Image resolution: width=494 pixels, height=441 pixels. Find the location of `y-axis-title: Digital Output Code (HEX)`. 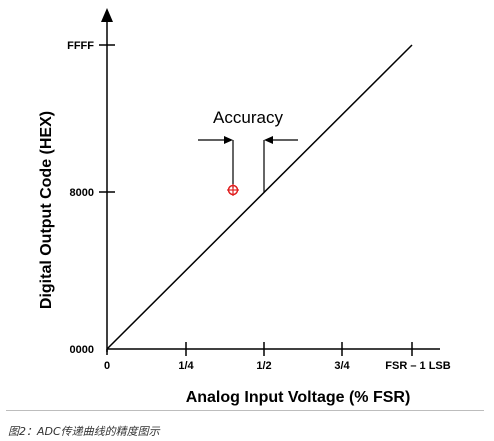

y-axis-title: Digital Output Code (HEX) is located at coordinates (46, 210).